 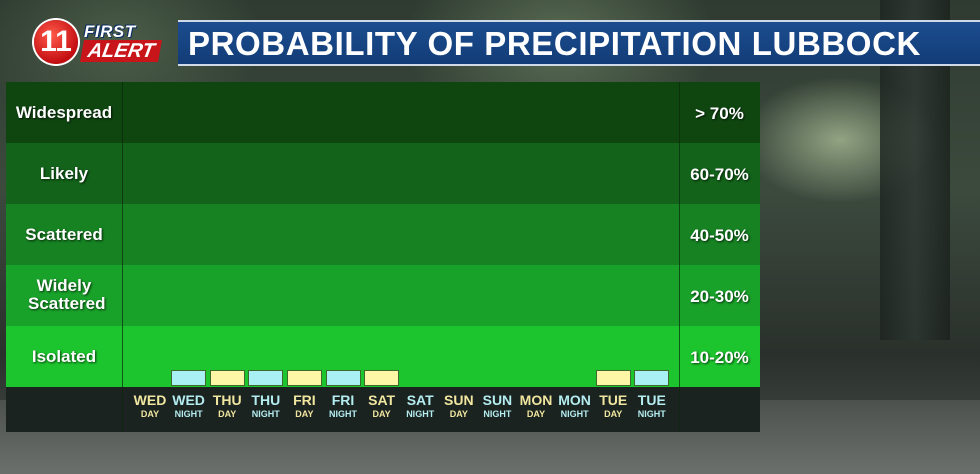 I want to click on bar-tue-day, so click(x=613, y=378).